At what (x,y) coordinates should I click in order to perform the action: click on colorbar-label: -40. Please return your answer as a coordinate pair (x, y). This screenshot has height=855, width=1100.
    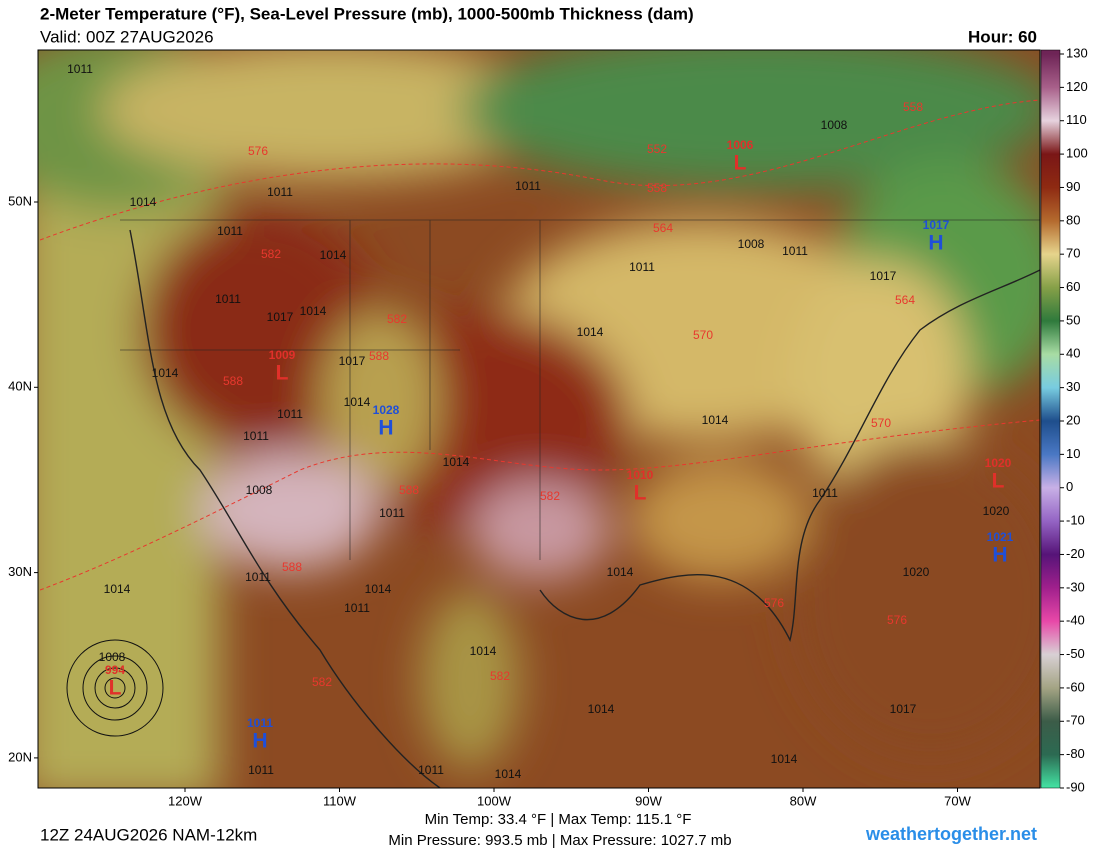
    Looking at the image, I should click on (1075, 620).